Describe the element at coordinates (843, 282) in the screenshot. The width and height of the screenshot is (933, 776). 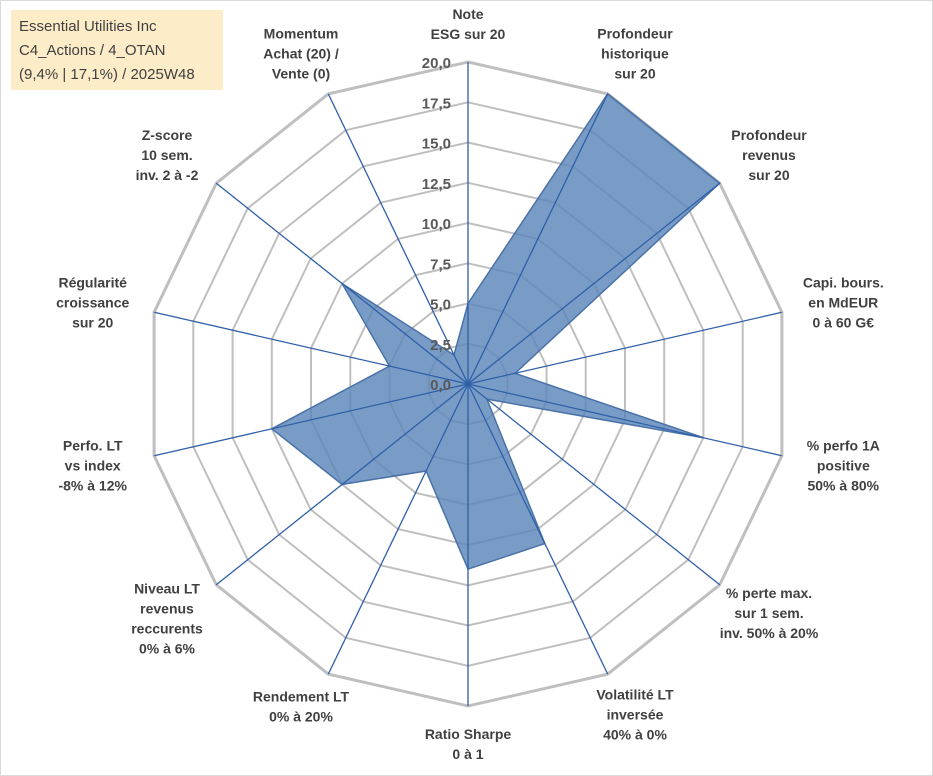
I see `axis-label-line: Capi. bours.` at that location.